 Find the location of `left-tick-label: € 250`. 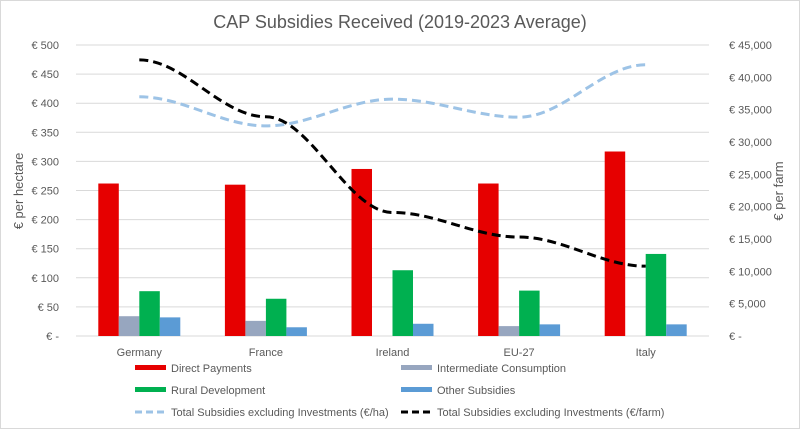

left-tick-label: € 250 is located at coordinates (45, 192).